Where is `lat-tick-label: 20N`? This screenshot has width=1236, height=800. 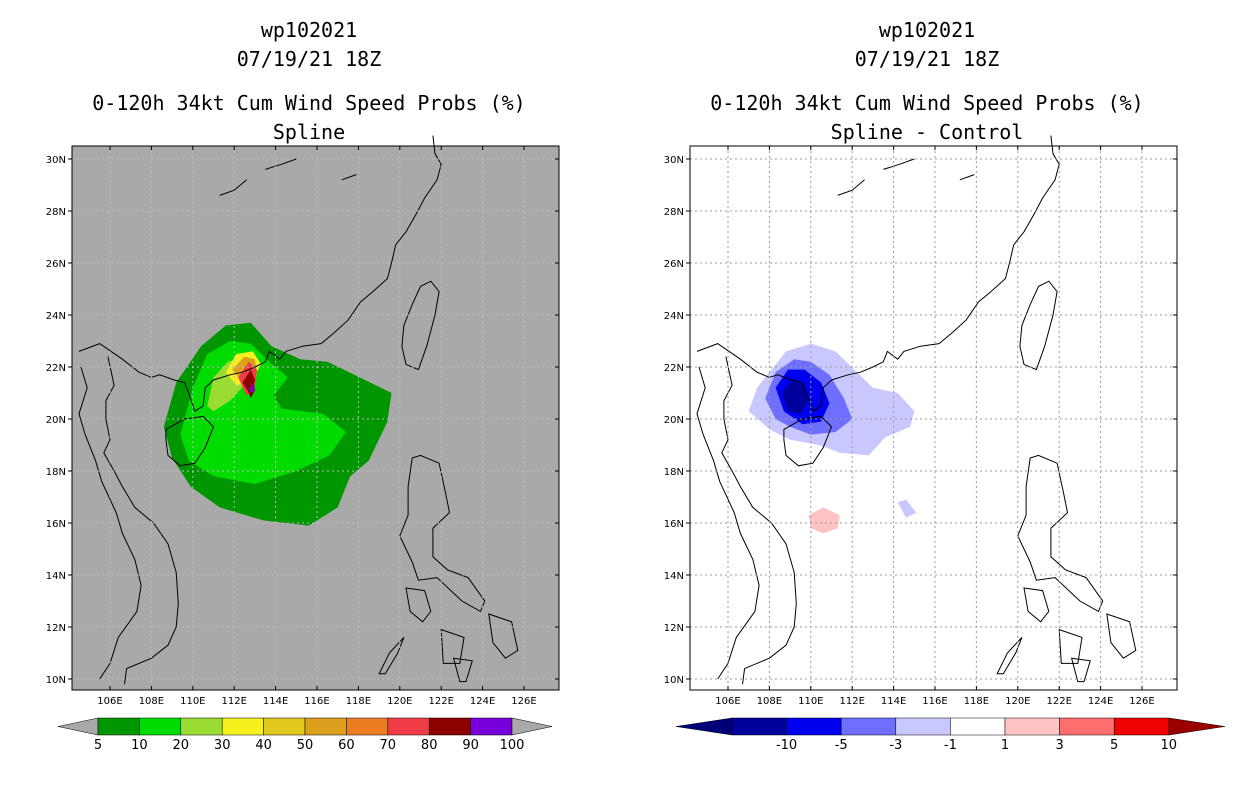 lat-tick-label: 20N is located at coordinates (56, 420).